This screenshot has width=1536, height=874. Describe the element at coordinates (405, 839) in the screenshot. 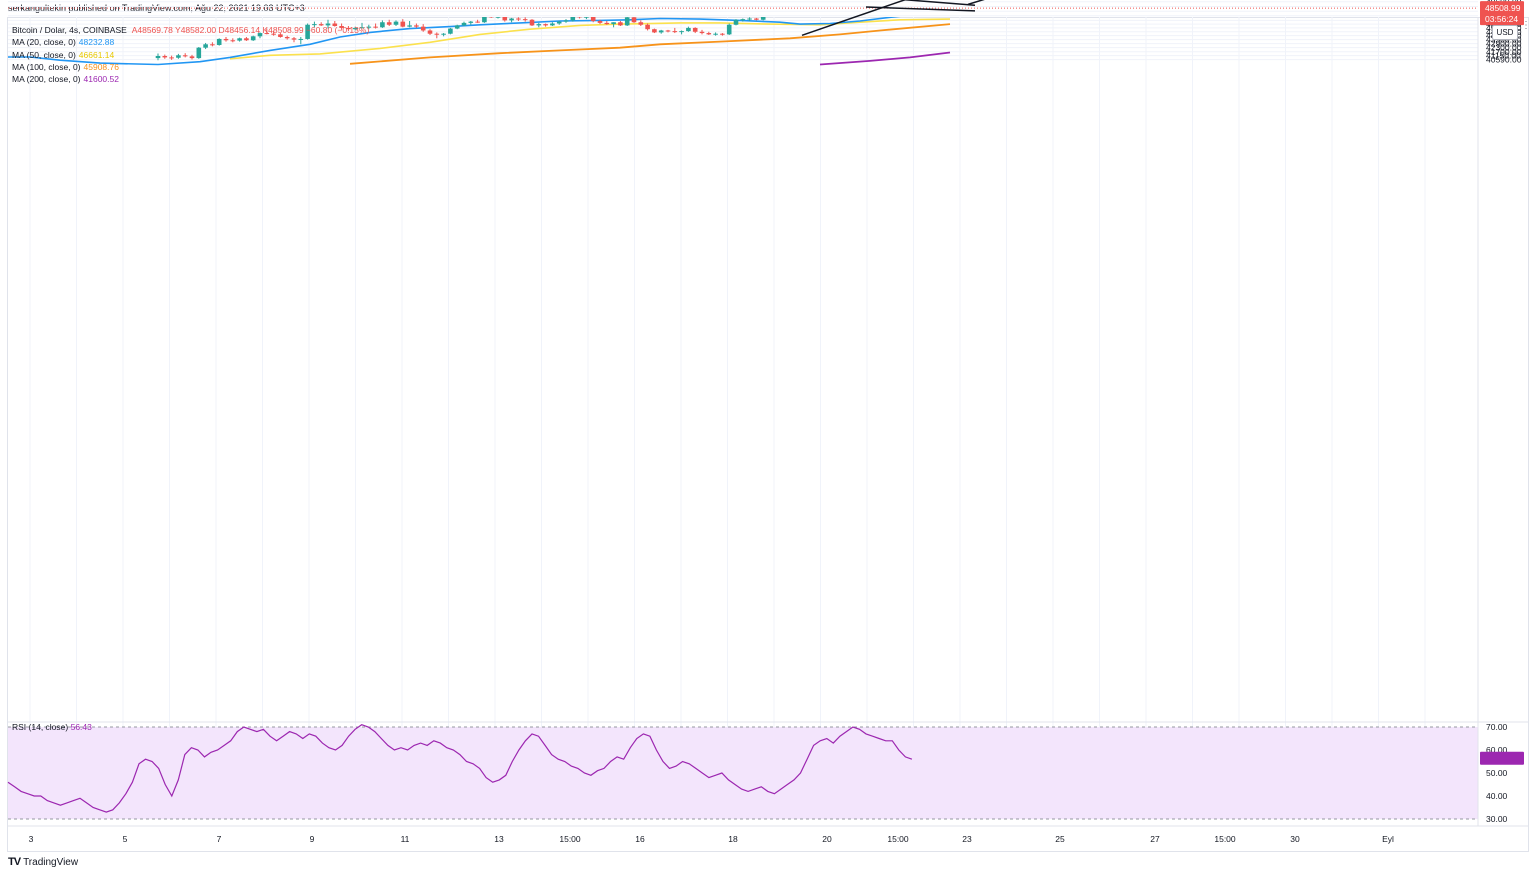

I see `time-tick-label: 11` at that location.